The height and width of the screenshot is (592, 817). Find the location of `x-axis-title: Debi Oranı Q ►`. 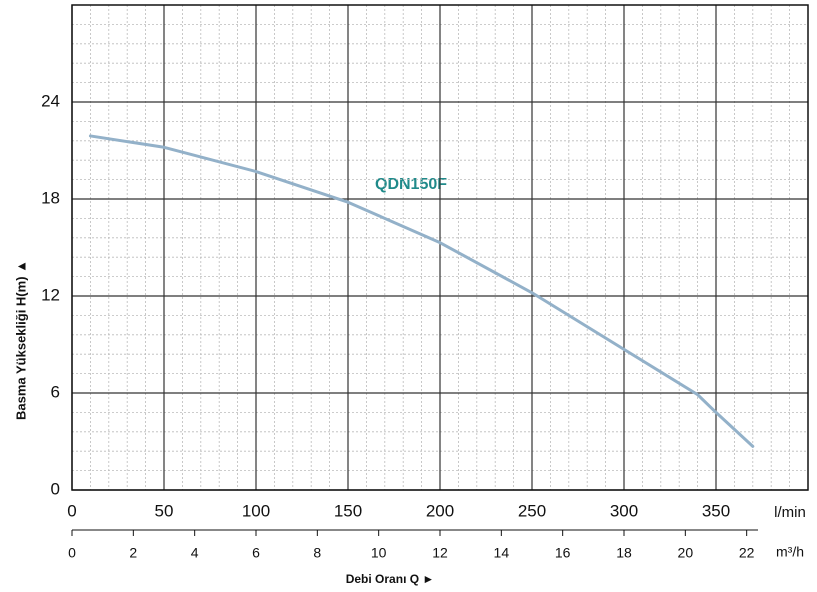

x-axis-title: Debi Oranı Q ► is located at coordinates (390, 579).